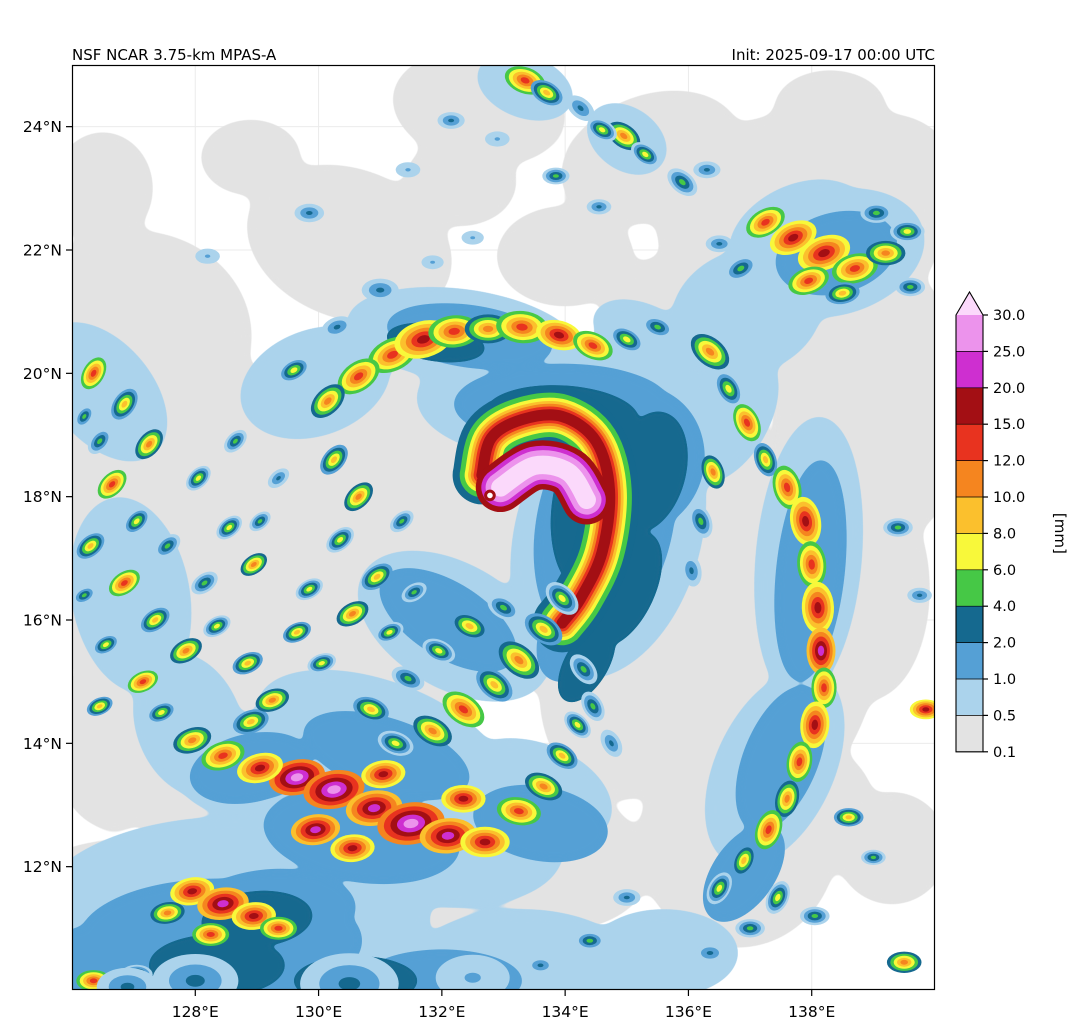 The width and height of the screenshot is (1071, 1032). Describe the element at coordinates (1009, 389) in the screenshot. I see `colorbar-tick-label: 20.0` at that location.